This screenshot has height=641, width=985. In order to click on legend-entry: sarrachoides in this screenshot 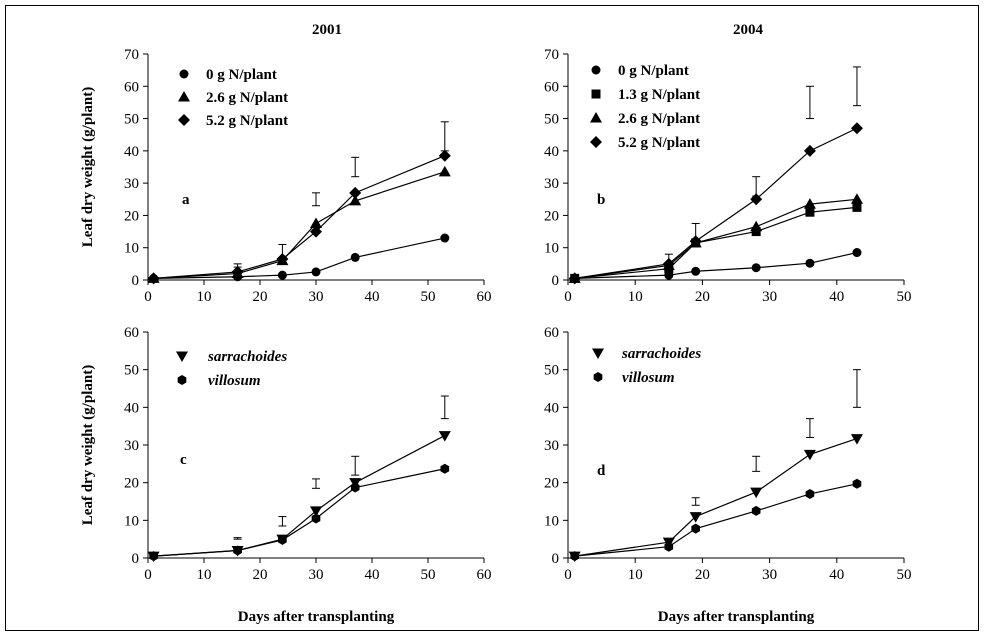, I will do `click(646, 354)`.